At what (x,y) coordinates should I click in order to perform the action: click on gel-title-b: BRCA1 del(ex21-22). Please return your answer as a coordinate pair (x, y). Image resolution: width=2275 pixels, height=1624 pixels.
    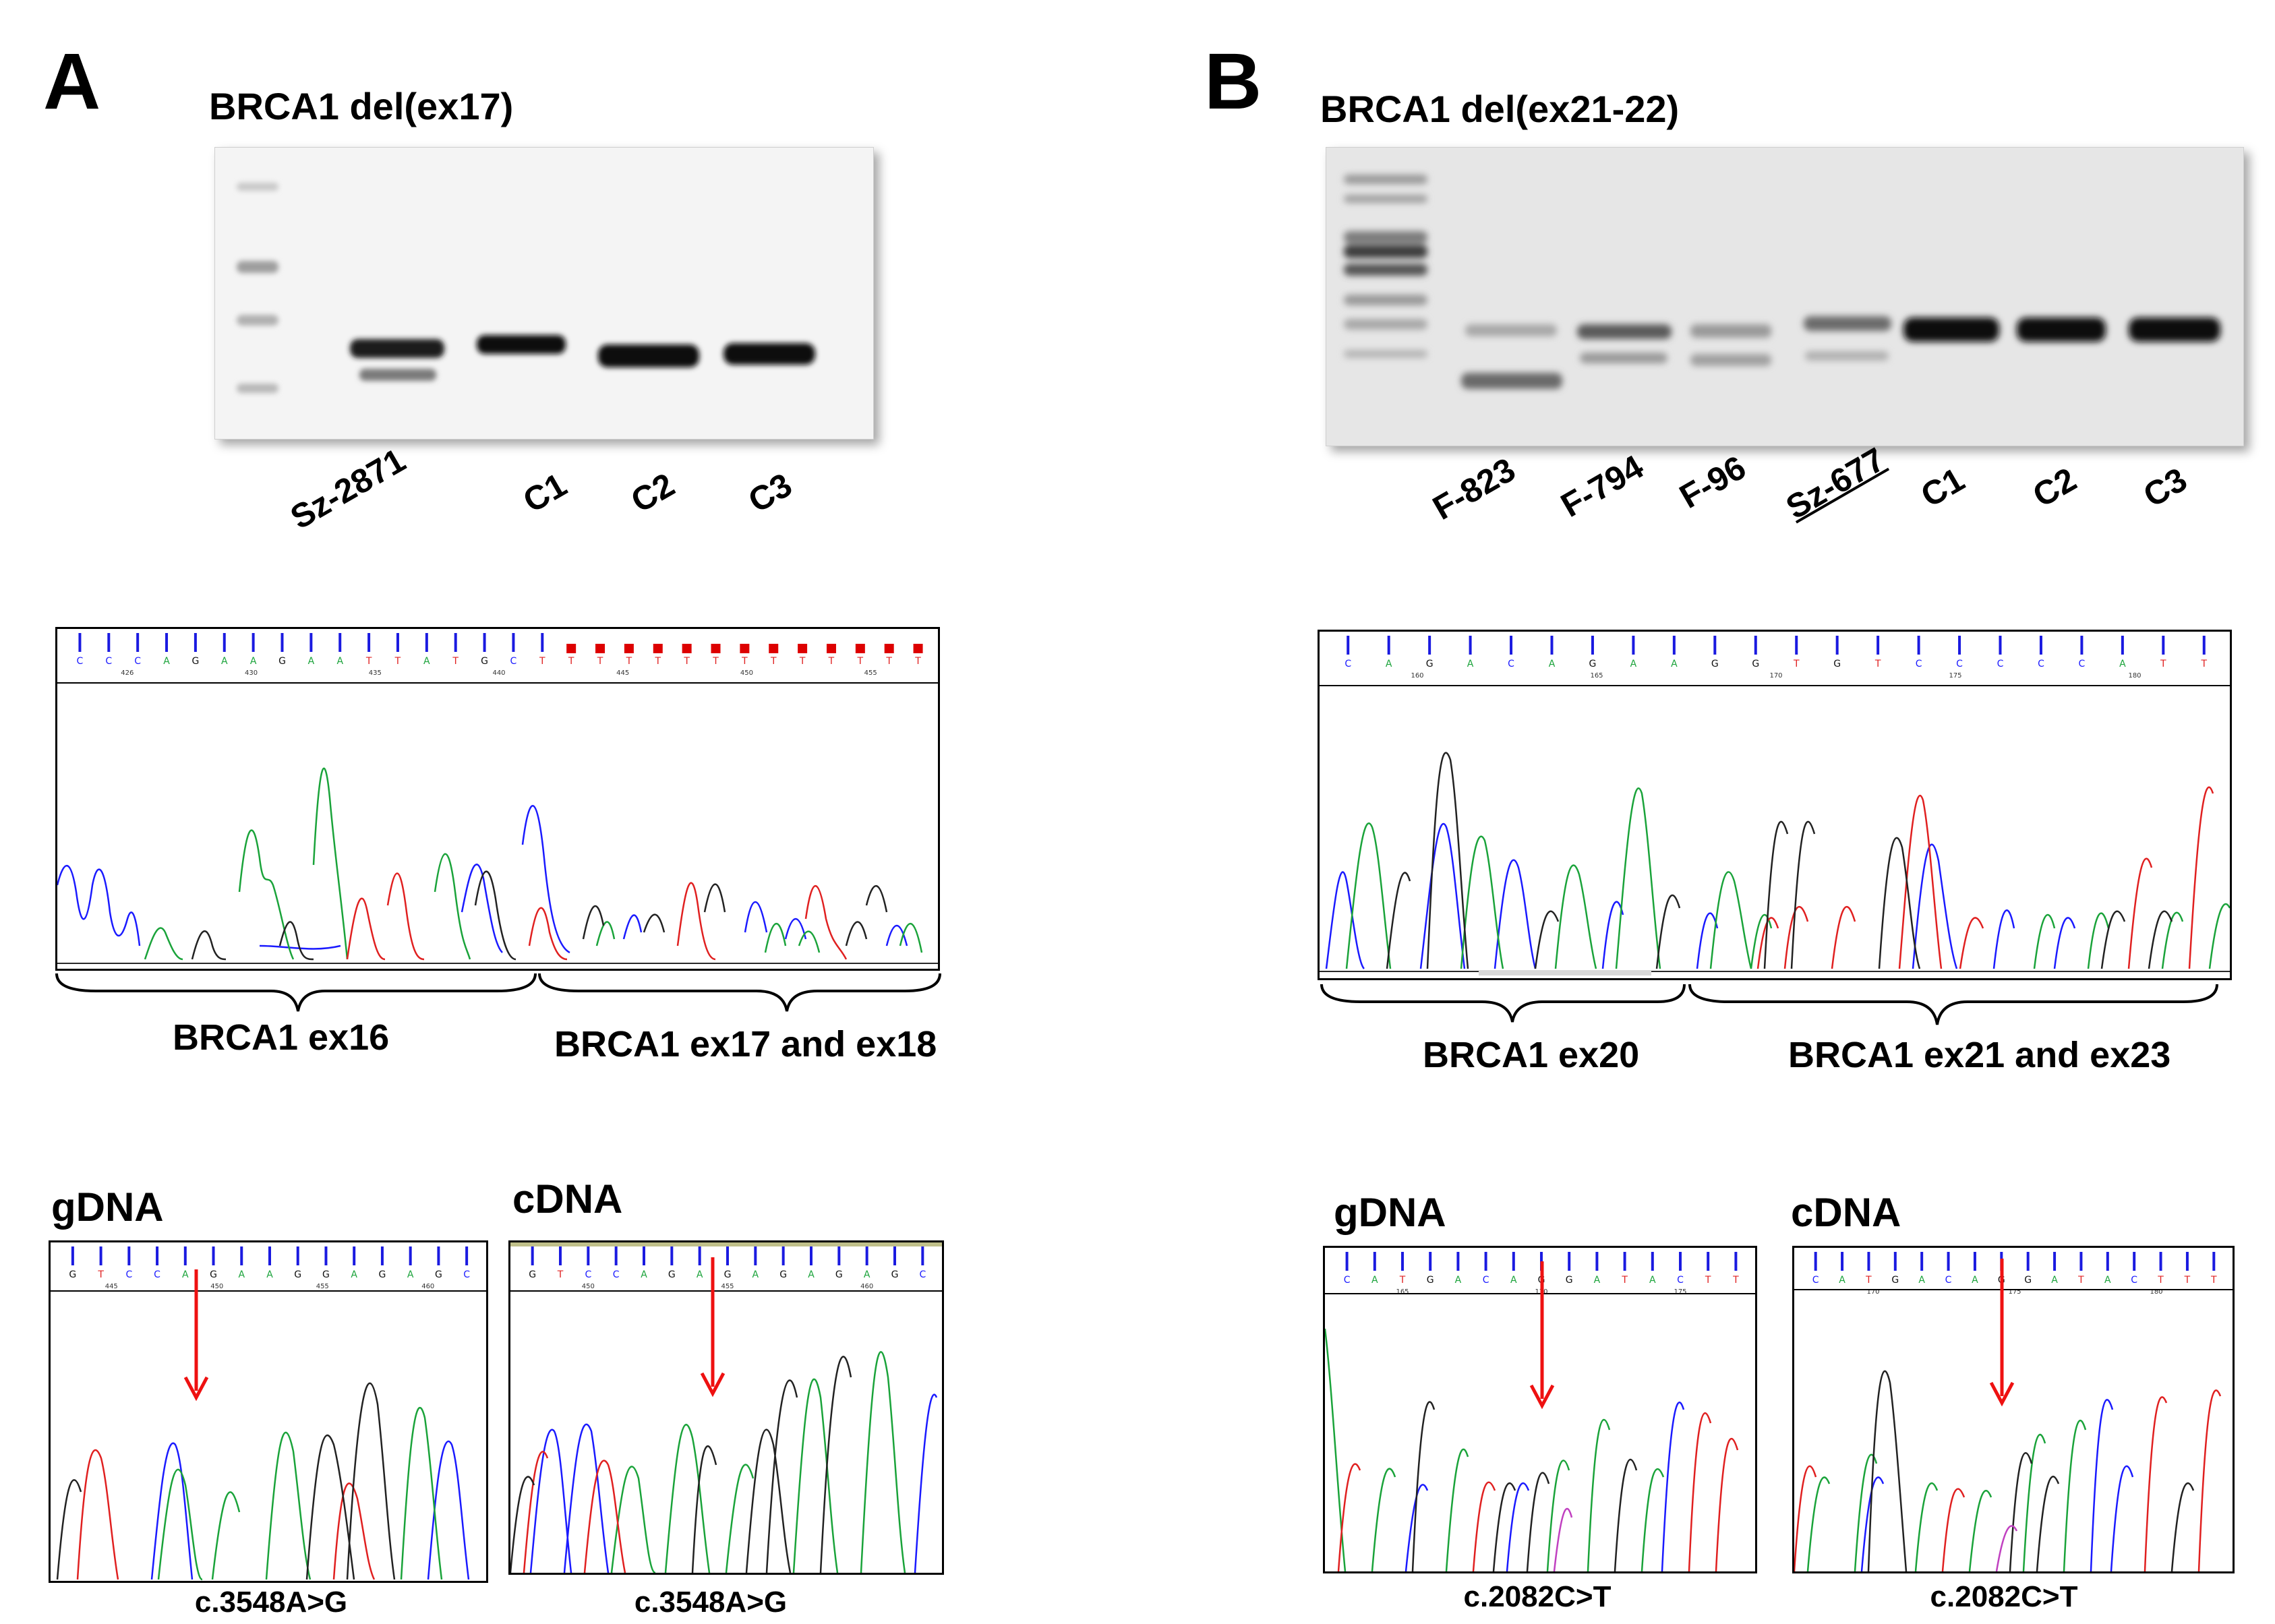
    Looking at the image, I should click on (1500, 109).